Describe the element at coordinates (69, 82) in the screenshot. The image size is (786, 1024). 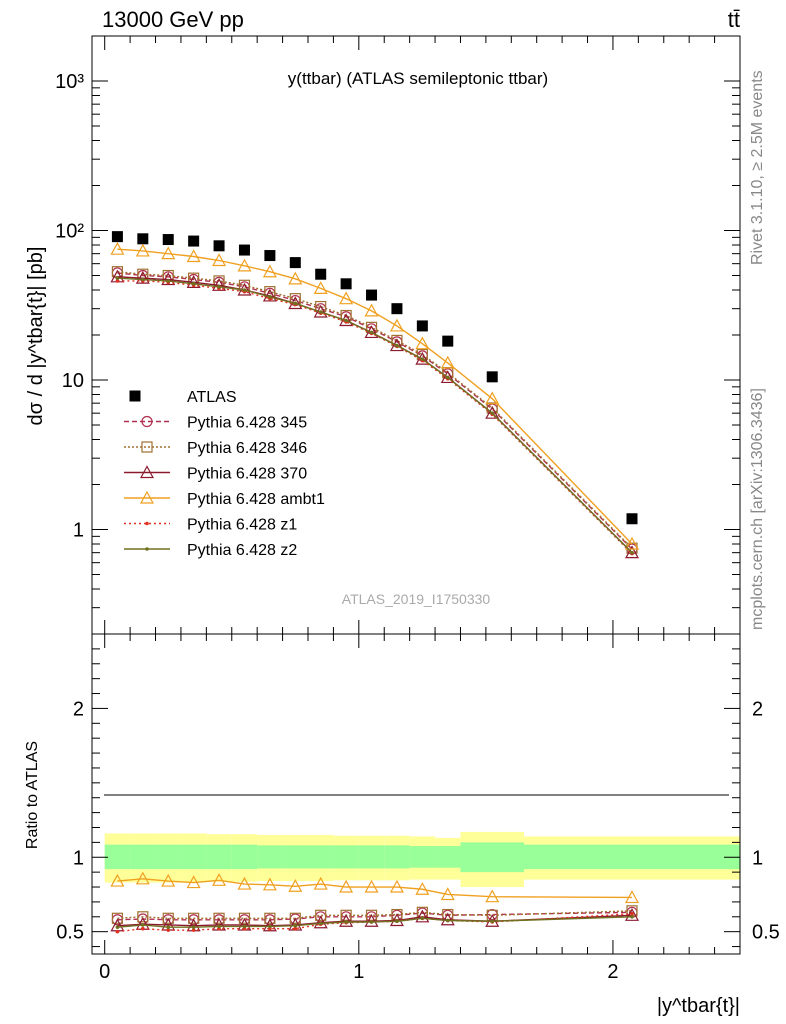
I see `y-tick-label: 10³` at that location.